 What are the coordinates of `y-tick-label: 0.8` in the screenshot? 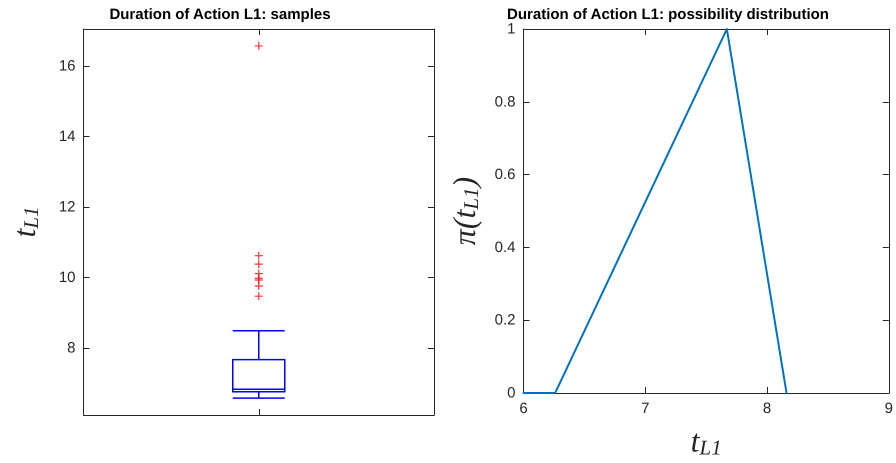 It's located at (505, 101).